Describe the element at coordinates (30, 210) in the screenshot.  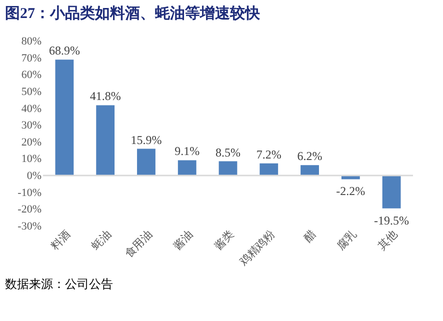
I see `y-tick-label: -20%` at that location.